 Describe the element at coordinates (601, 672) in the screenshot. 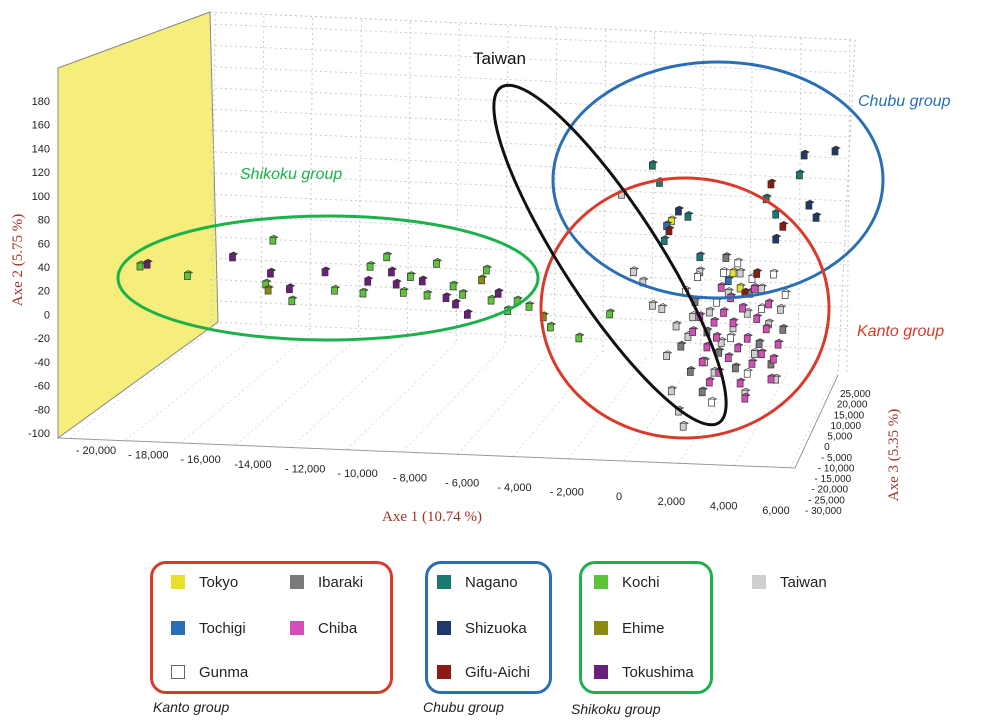

I see `tokushima-swatch` at that location.